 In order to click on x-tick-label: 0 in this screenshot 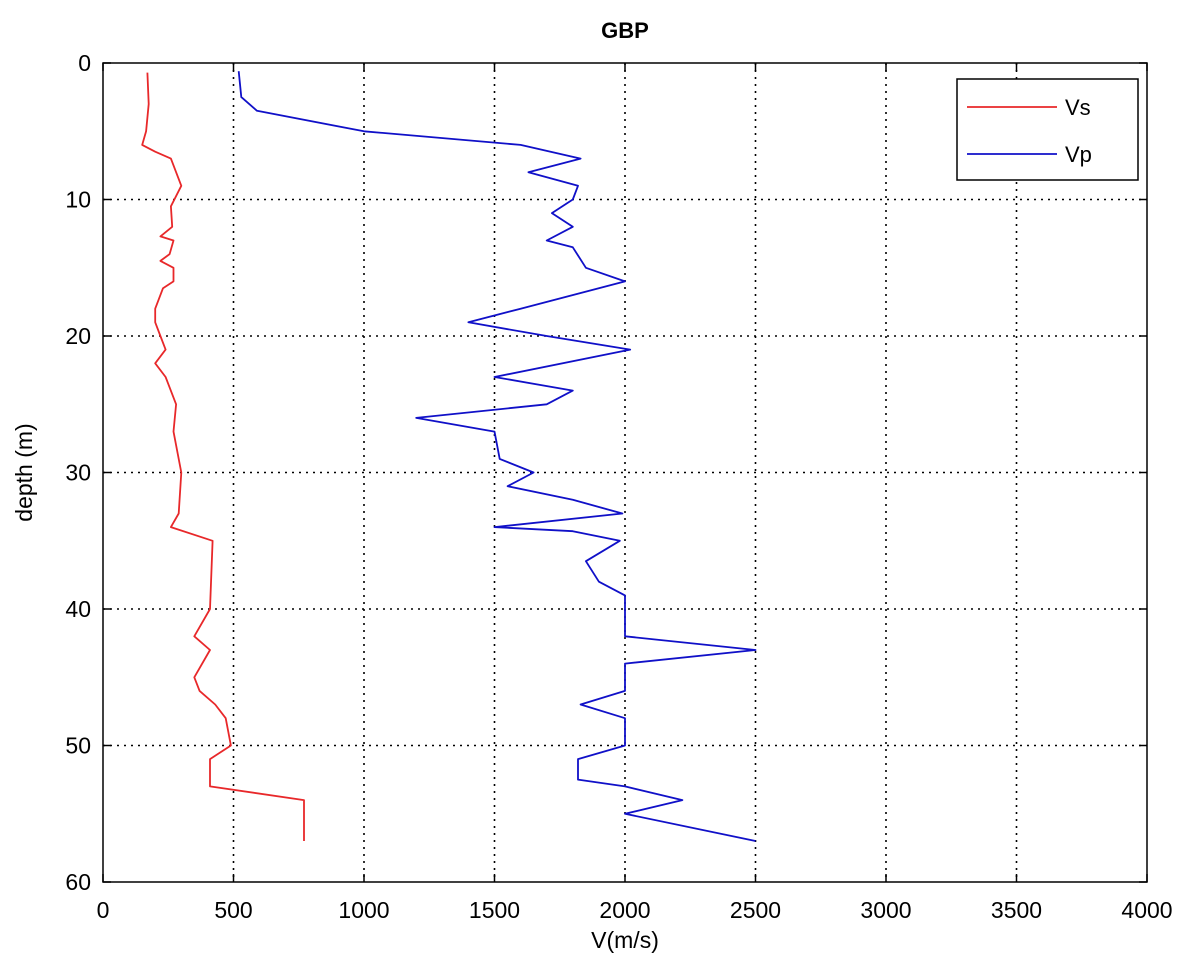, I will do `click(103, 910)`.